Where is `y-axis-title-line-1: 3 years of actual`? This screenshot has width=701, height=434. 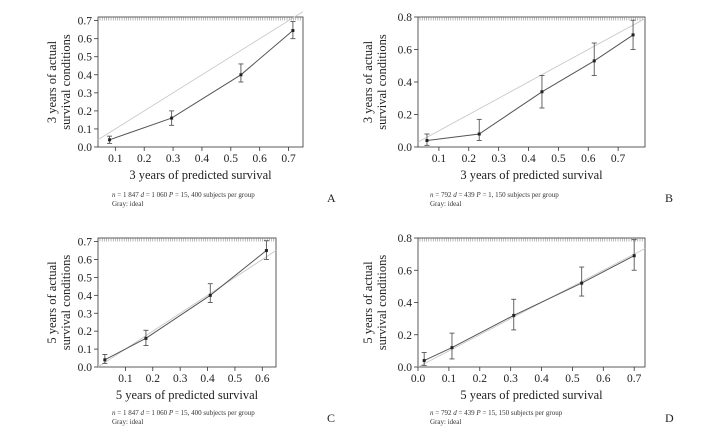 y-axis-title-line-1: 3 years of actual is located at coordinates (52, 81).